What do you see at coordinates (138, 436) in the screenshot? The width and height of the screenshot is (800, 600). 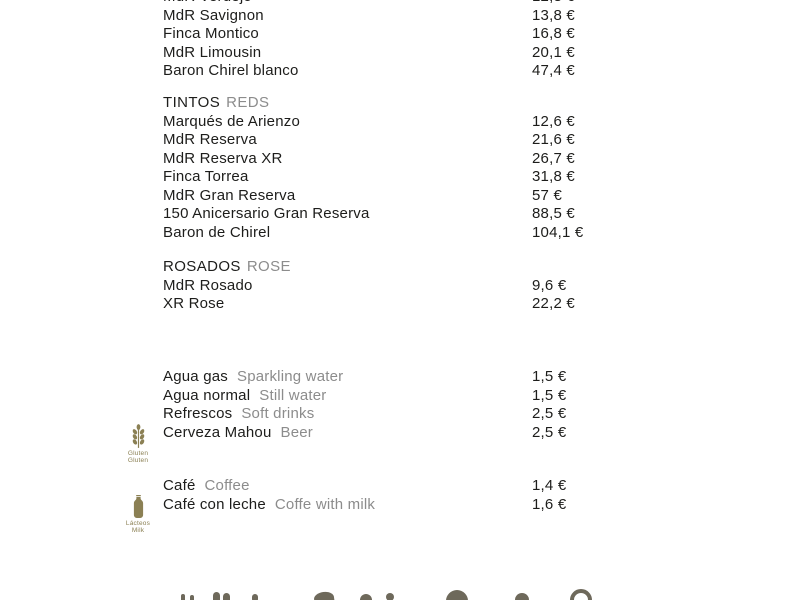 I see `gluten-wheat-icon` at bounding box center [138, 436].